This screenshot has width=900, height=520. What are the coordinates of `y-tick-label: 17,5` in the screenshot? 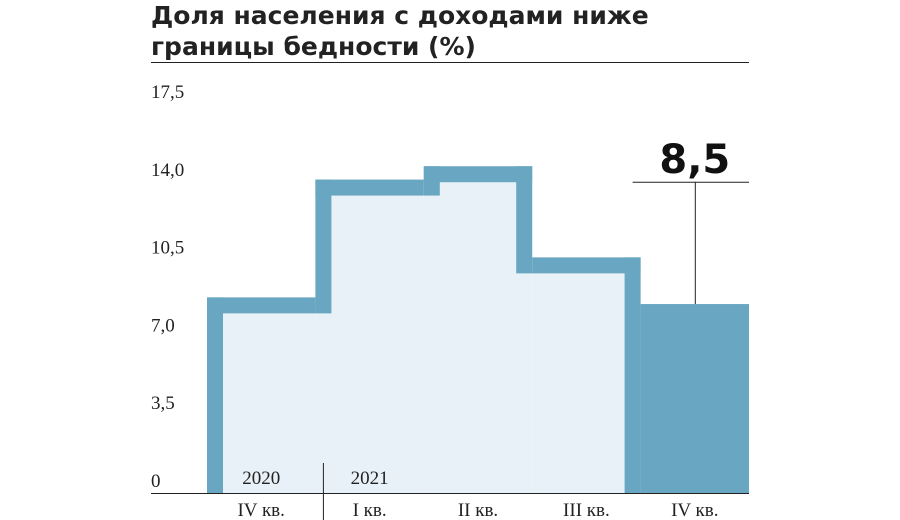 It's located at (167, 92).